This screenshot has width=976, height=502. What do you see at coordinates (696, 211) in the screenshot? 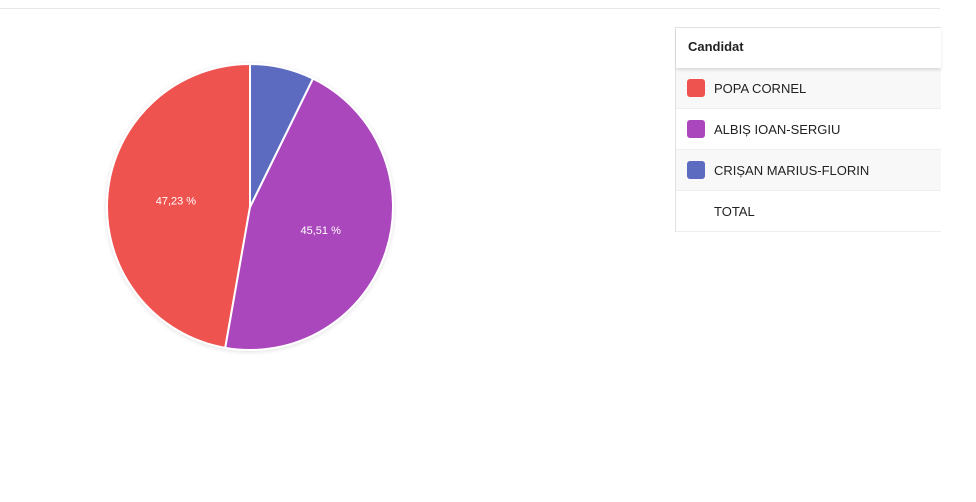
I see `legend-swatch-empty` at bounding box center [696, 211].